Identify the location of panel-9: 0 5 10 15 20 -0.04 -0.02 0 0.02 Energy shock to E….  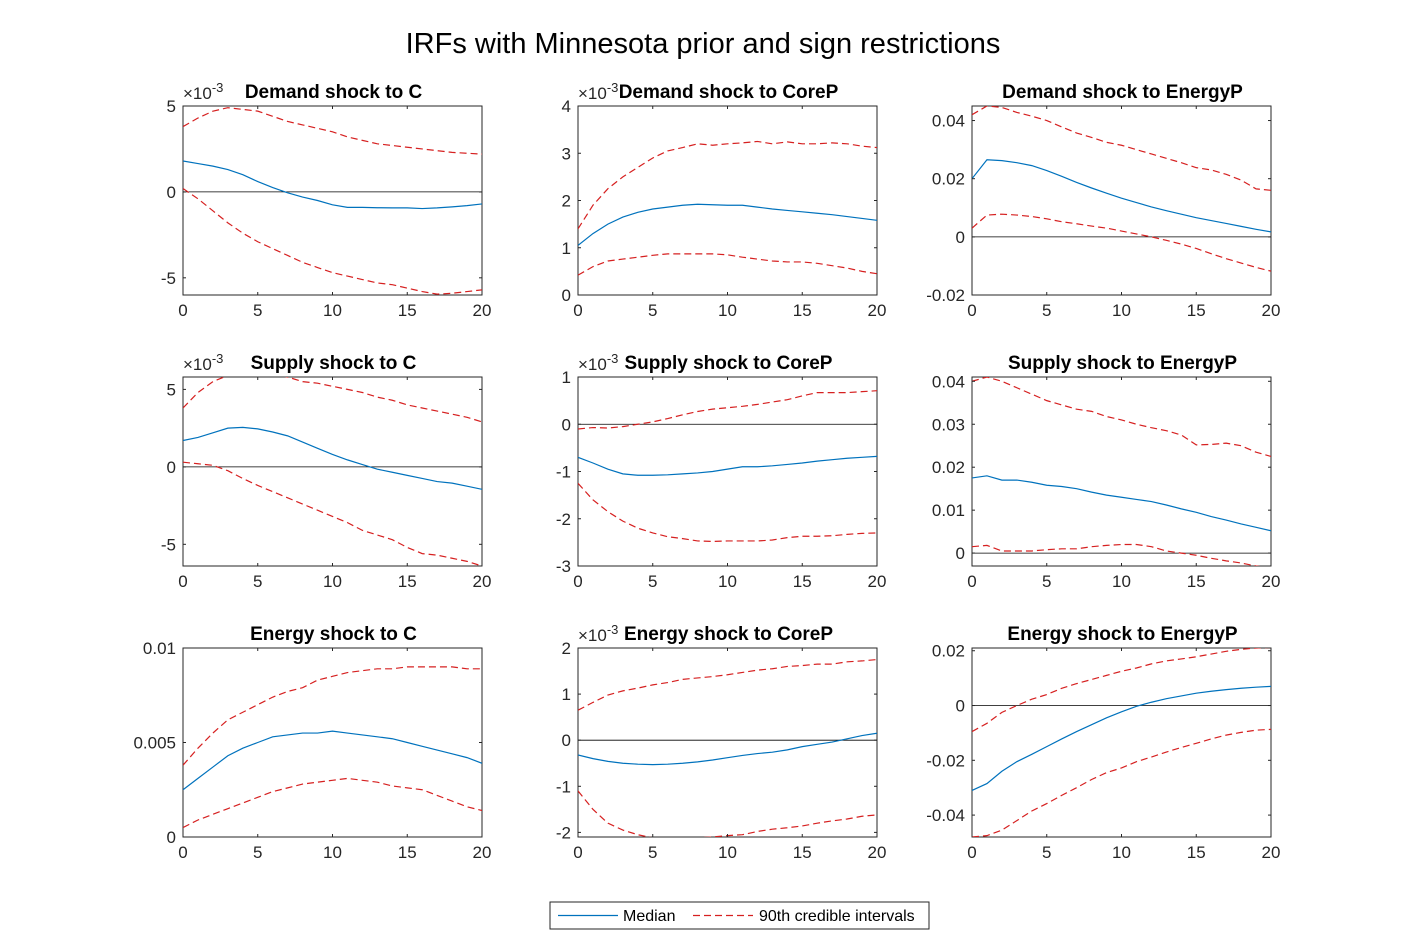
(1103, 743).